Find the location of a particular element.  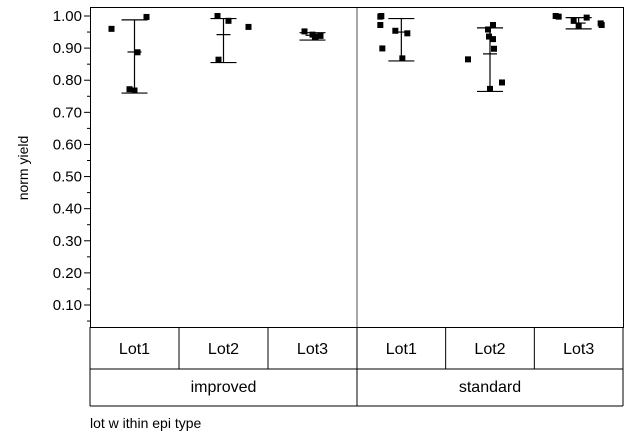

y-tick-label: 0.60 is located at coordinates (67, 144).